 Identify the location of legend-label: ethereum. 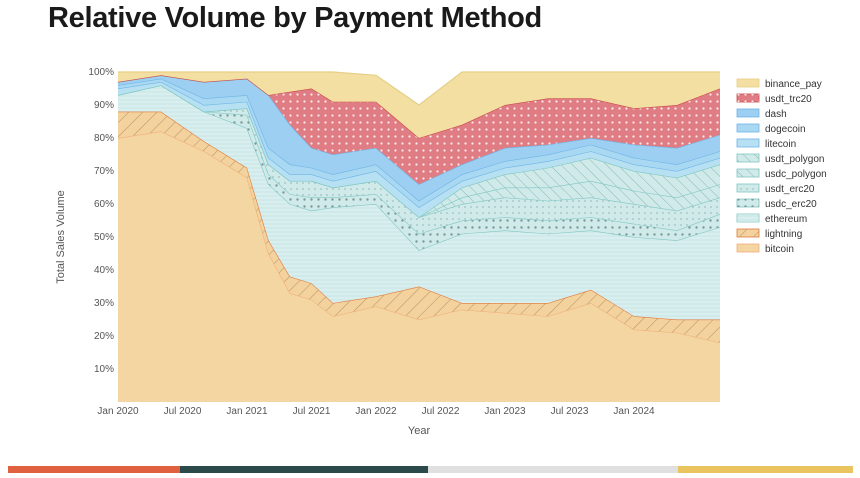
(786, 219).